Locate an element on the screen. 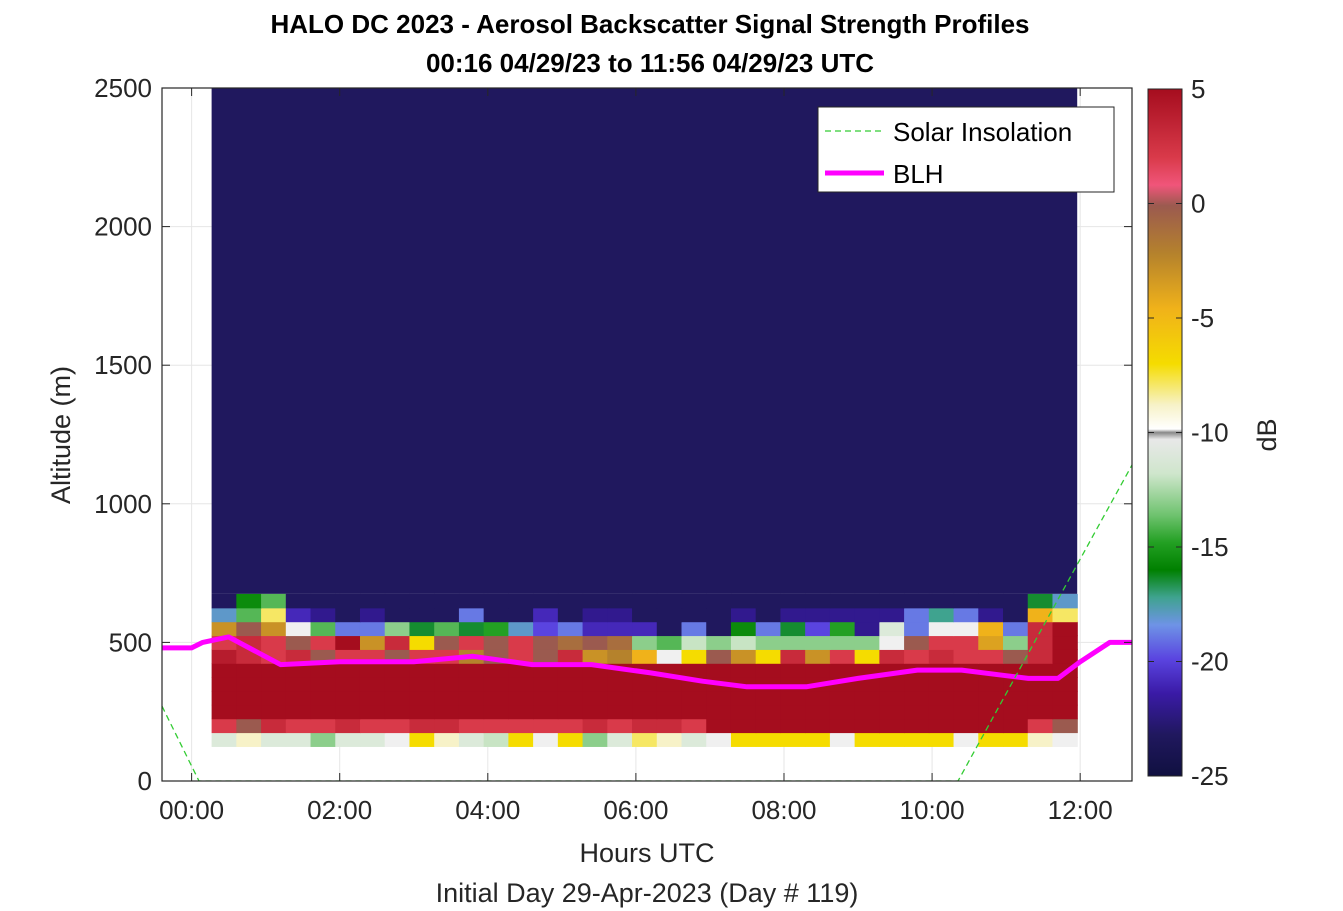 The width and height of the screenshot is (1343, 911). colorbar-tick-label: -25 is located at coordinates (1210, 776).